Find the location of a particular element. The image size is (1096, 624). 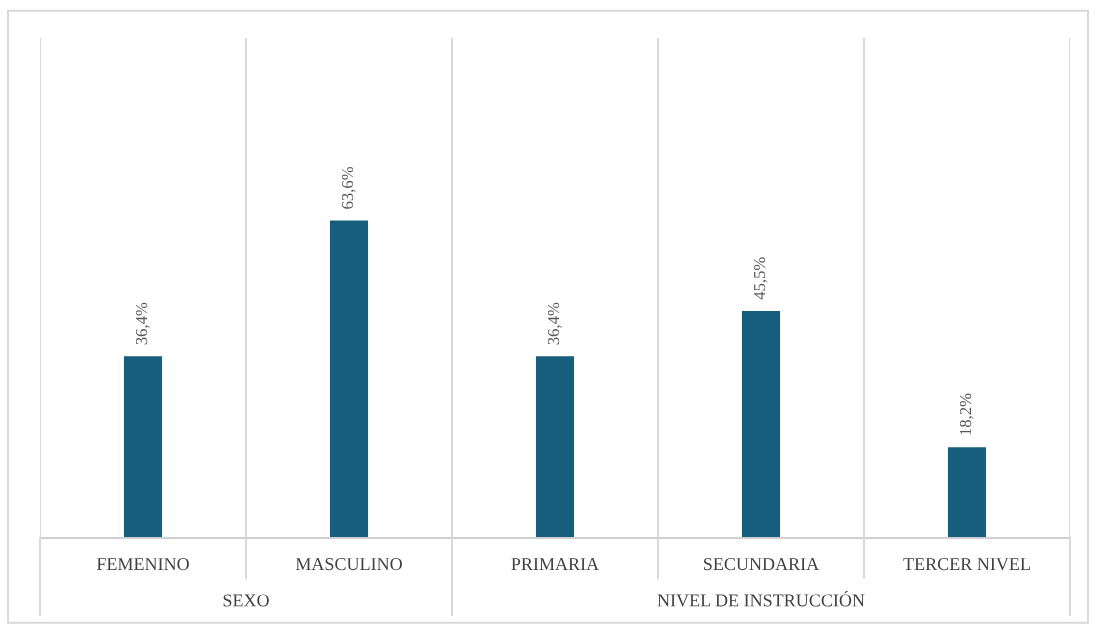

data-label: 45,5% is located at coordinates (760, 278).